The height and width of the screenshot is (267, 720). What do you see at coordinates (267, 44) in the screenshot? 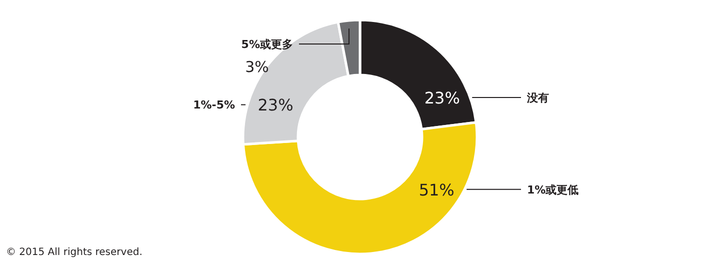
I see `slice-label: 5%或更多` at bounding box center [267, 44].